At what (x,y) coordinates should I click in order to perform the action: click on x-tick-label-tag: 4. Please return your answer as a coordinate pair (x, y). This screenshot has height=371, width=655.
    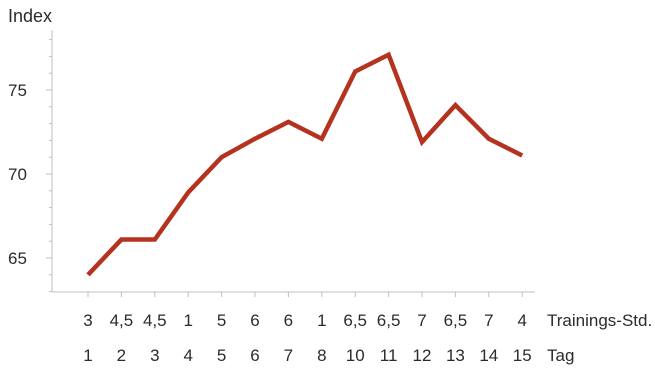
    Looking at the image, I should click on (187, 355).